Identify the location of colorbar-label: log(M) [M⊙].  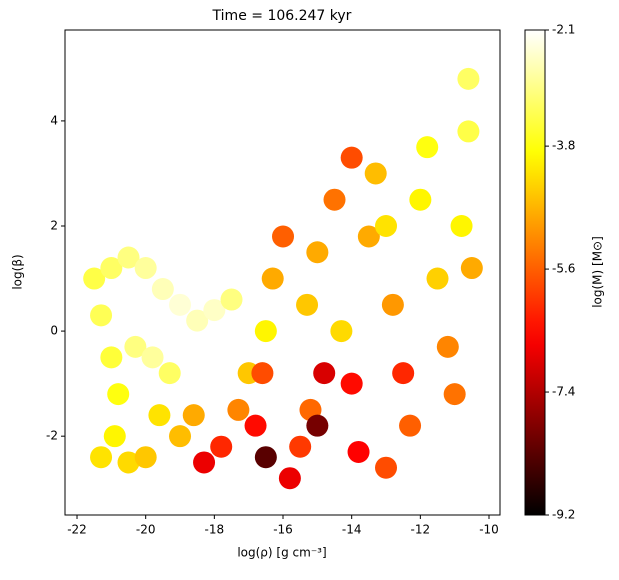
(598, 272).